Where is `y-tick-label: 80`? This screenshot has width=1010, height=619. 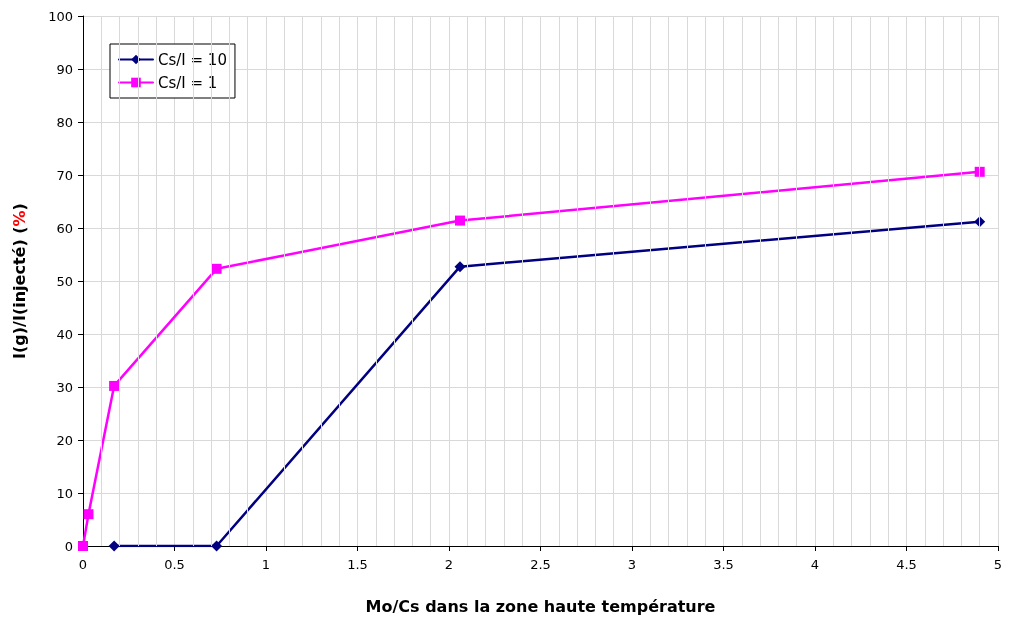
y-tick-label: 80 is located at coordinates (64, 122).